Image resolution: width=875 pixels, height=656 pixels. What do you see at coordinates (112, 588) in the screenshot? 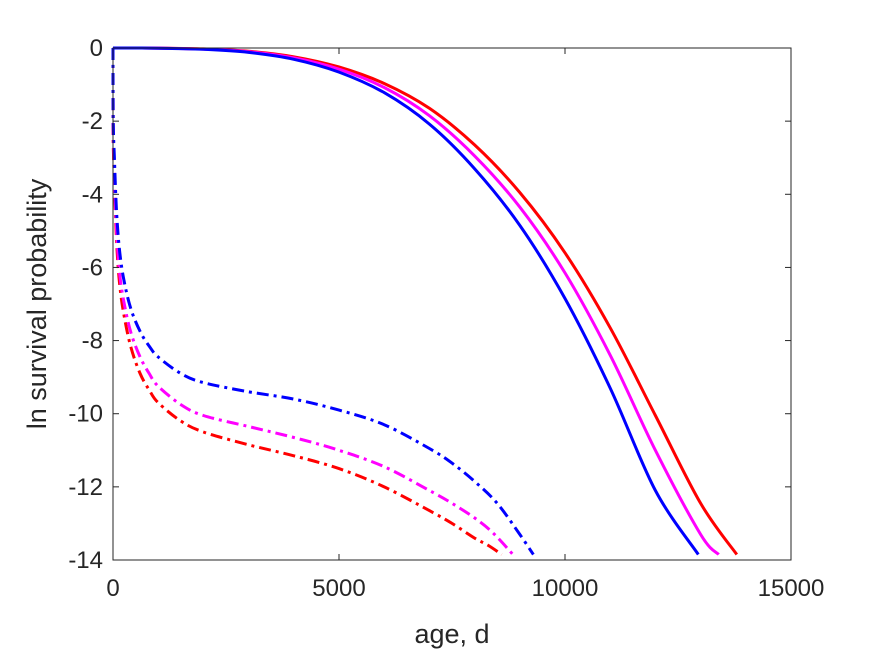
I see `x-tick-label: 0` at bounding box center [112, 588].